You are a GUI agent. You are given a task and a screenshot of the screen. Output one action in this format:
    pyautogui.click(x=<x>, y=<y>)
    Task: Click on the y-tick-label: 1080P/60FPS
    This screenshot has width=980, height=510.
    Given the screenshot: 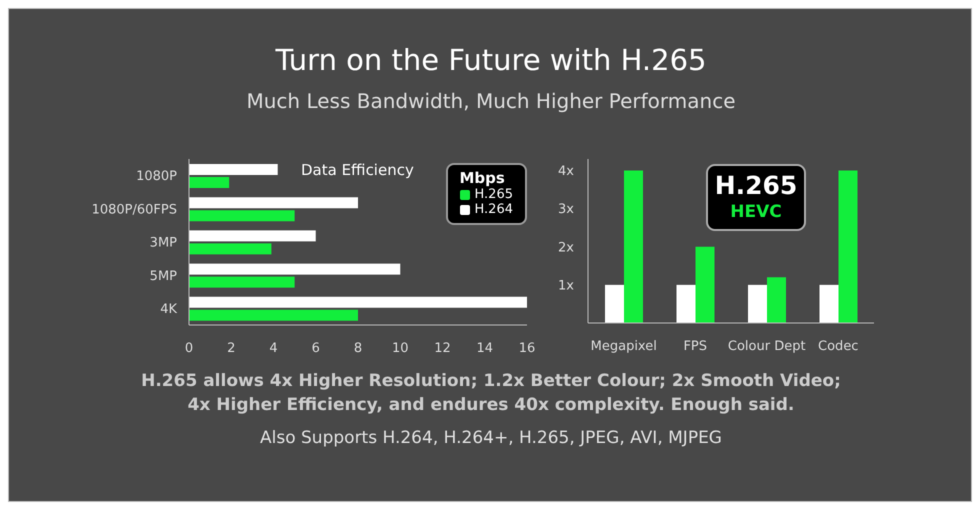 What is the action you would take?
    pyautogui.click(x=134, y=210)
    